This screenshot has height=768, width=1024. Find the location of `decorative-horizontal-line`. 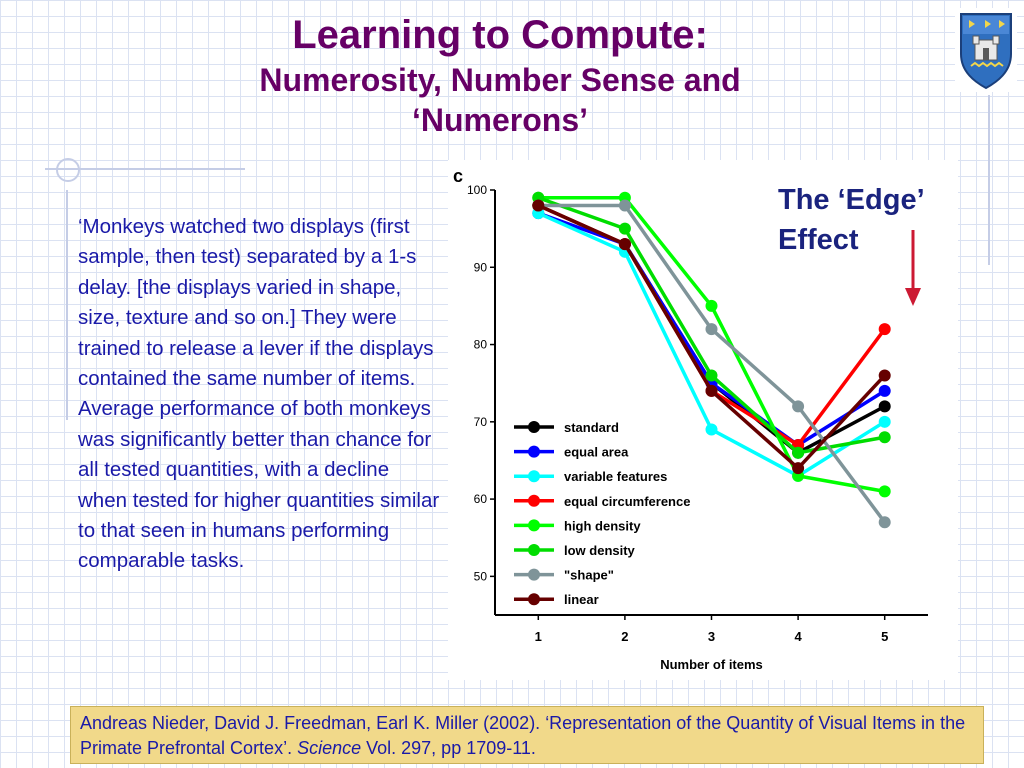

decorative-horizontal-line is located at coordinates (145, 169).